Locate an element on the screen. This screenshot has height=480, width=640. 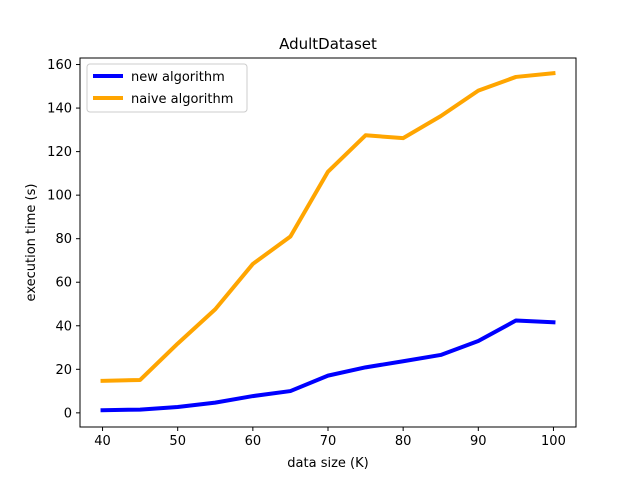
y-tick-label: 80 is located at coordinates (63, 239).